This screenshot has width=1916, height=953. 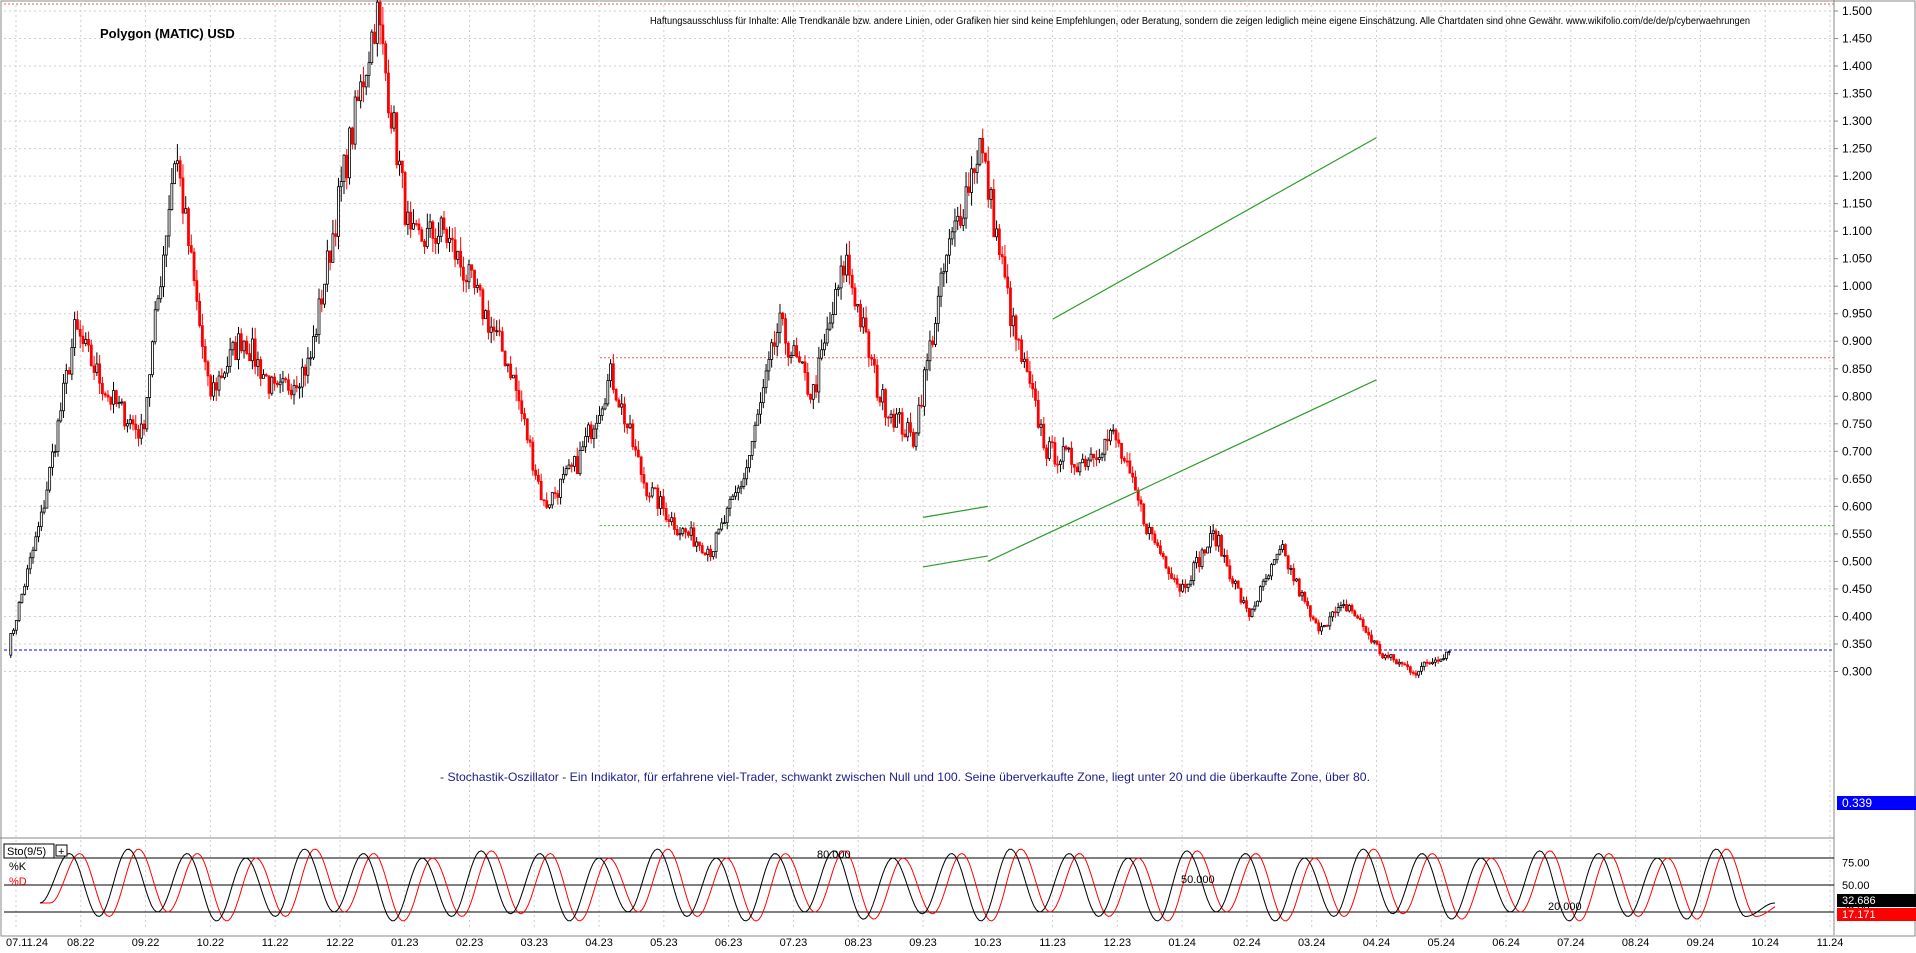 I want to click on price-tick-label: 0.800, so click(x=1857, y=396).